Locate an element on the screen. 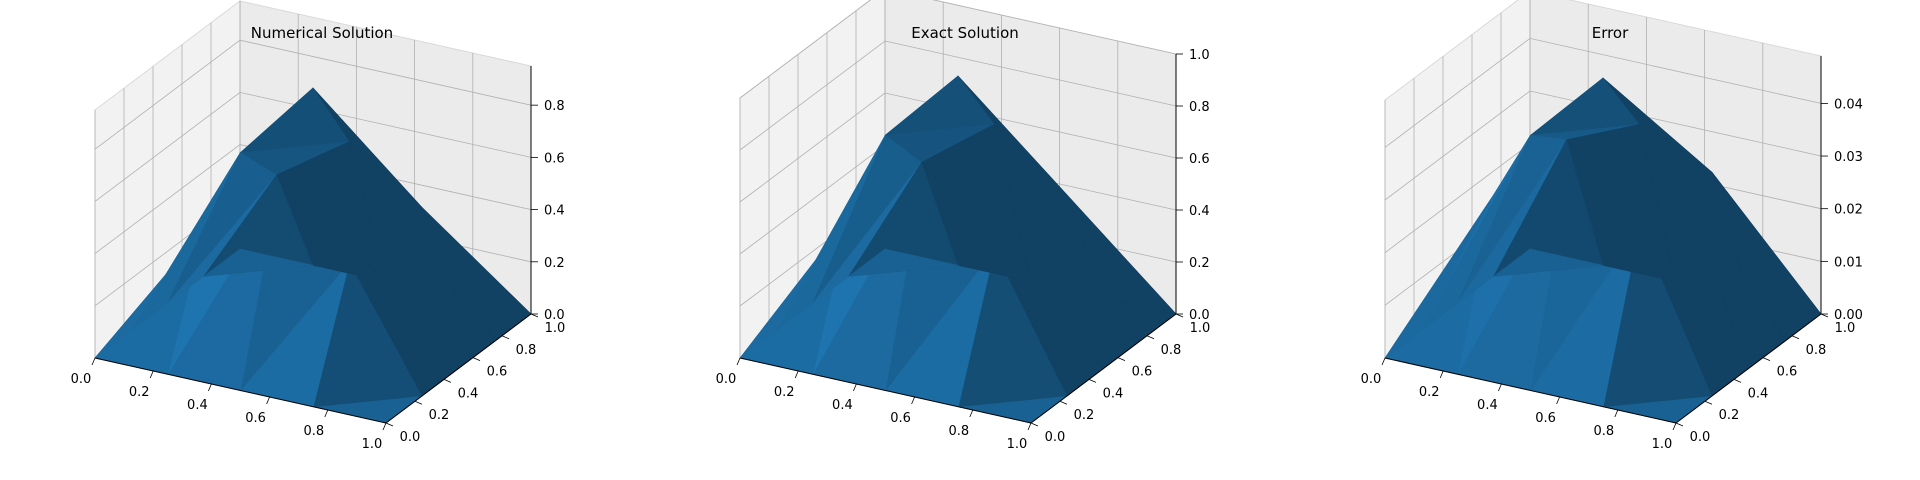 This screenshot has height=480, width=1920. z-tick-label: 1.0 is located at coordinates (1199, 55).